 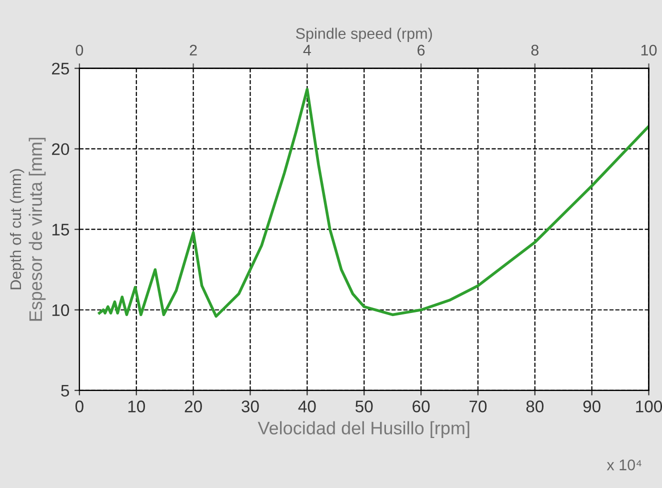 I want to click on x-tick-label: 50, so click(x=364, y=406).